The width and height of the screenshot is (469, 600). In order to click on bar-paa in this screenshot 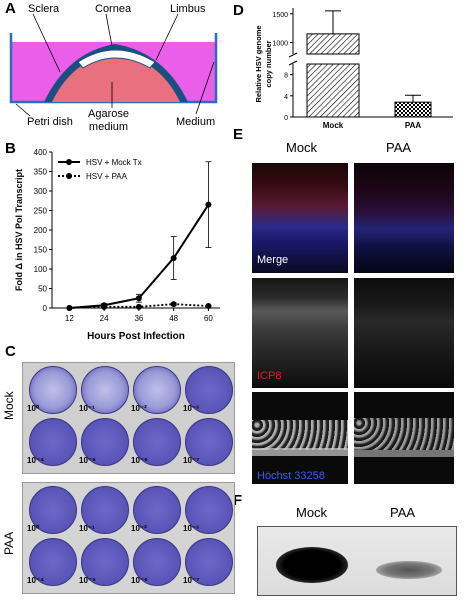, I will do `click(413, 109)`.